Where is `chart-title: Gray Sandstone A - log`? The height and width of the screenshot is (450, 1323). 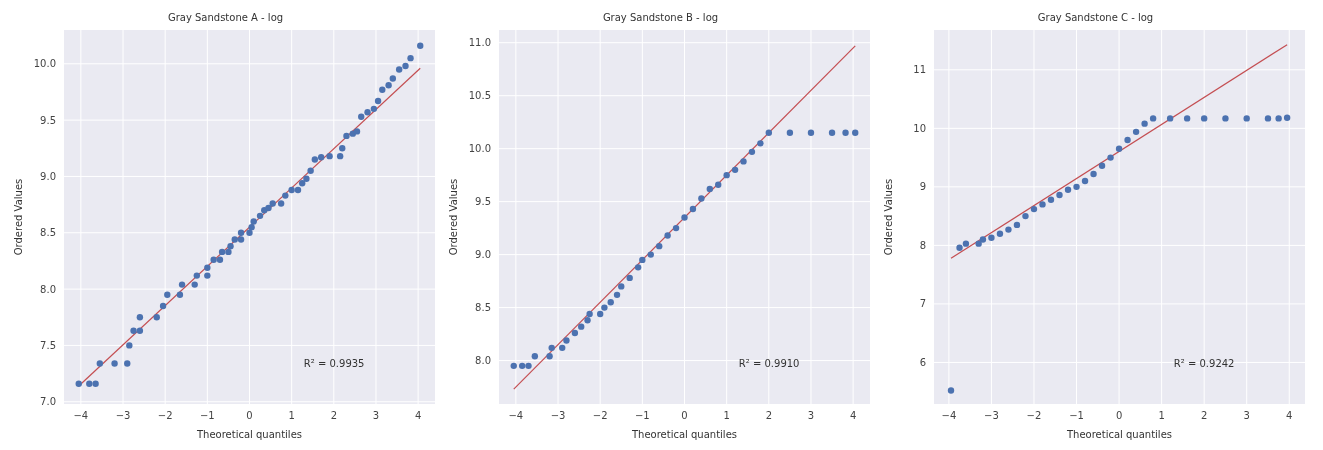
chart-title: Gray Sandstone A - log is located at coordinates (225, 18).